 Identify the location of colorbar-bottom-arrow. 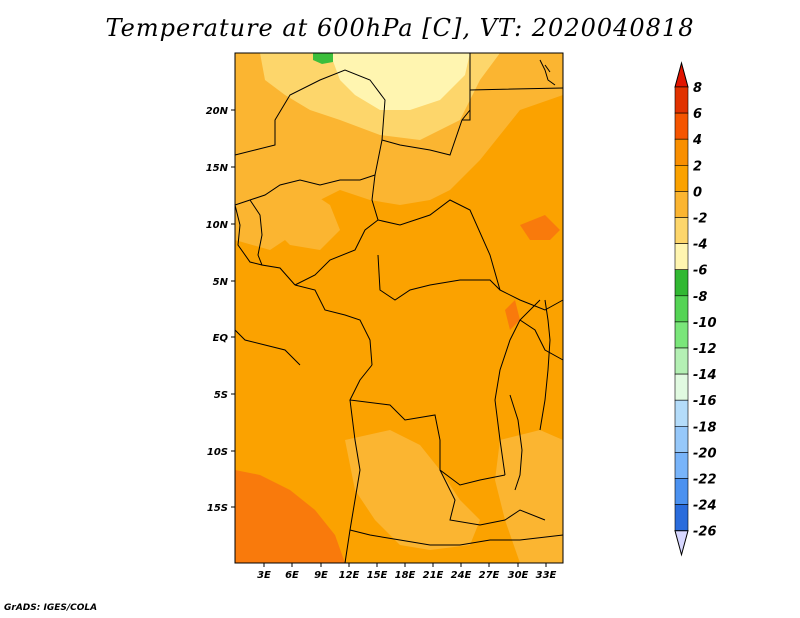
(681, 543).